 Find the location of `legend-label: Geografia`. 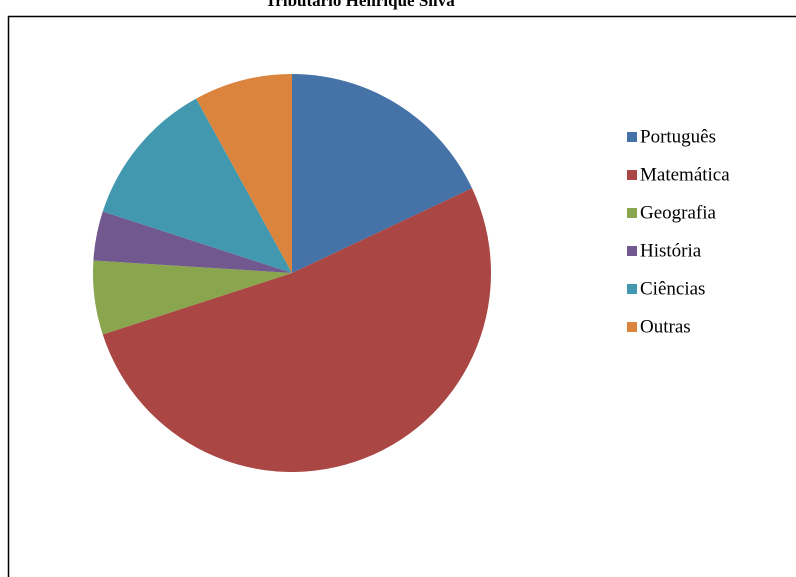

legend-label: Geografia is located at coordinates (678, 212).